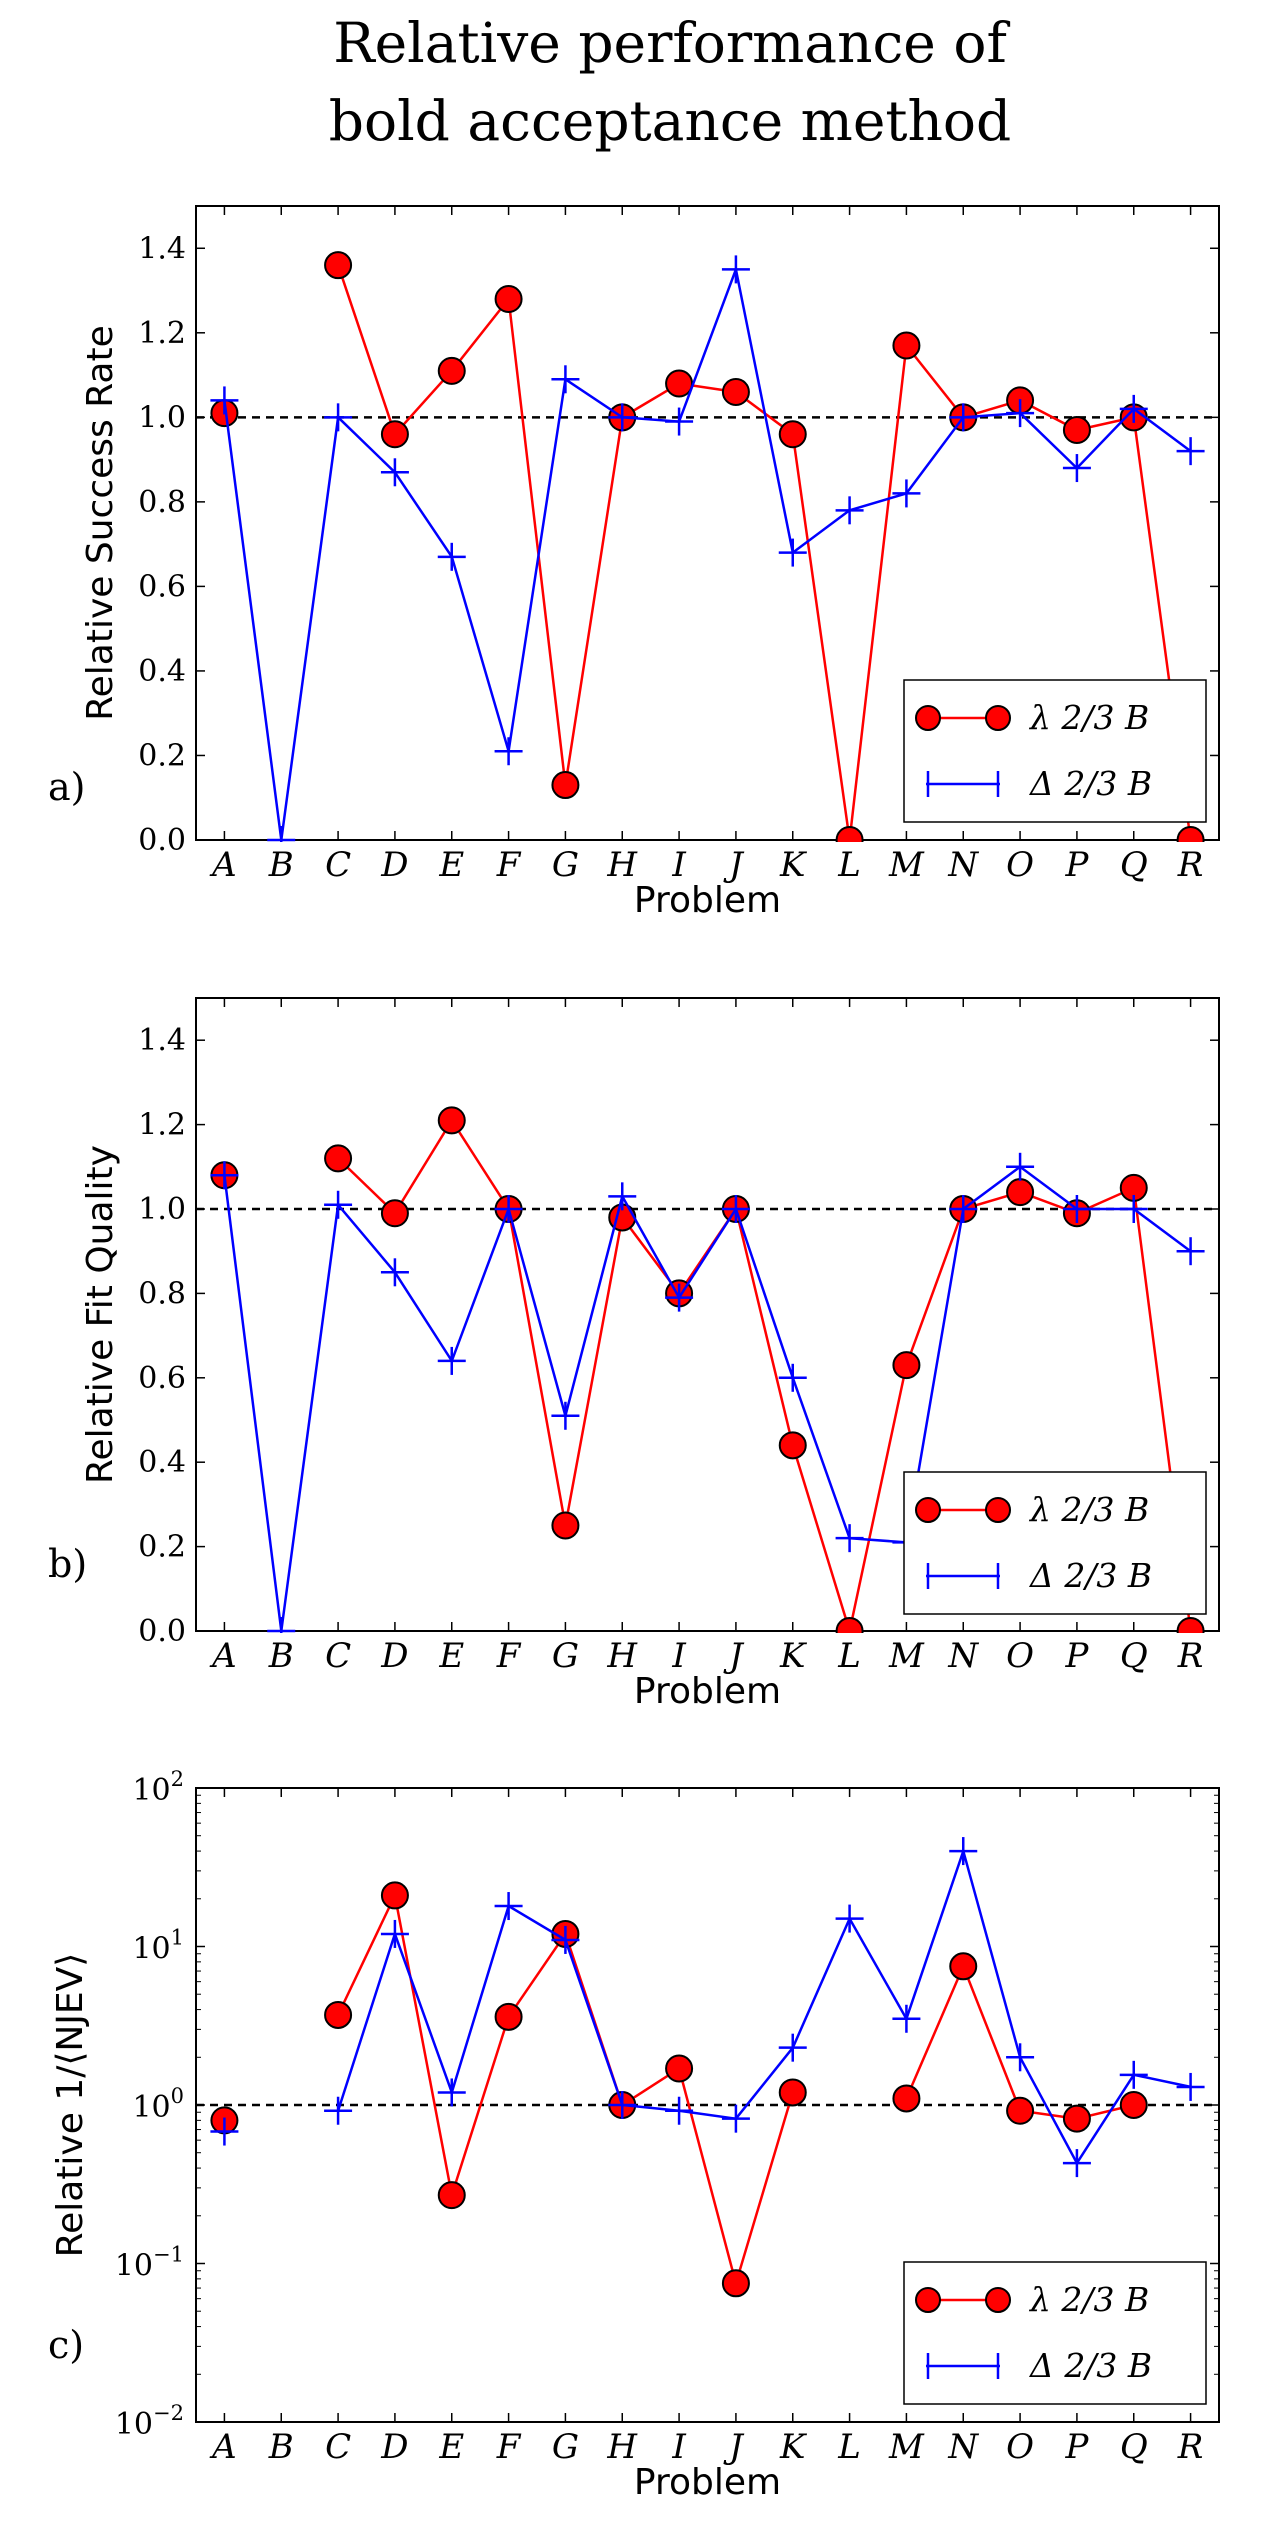  Describe the element at coordinates (963, 1209) in the screenshot. I see `data-point-N` at that location.